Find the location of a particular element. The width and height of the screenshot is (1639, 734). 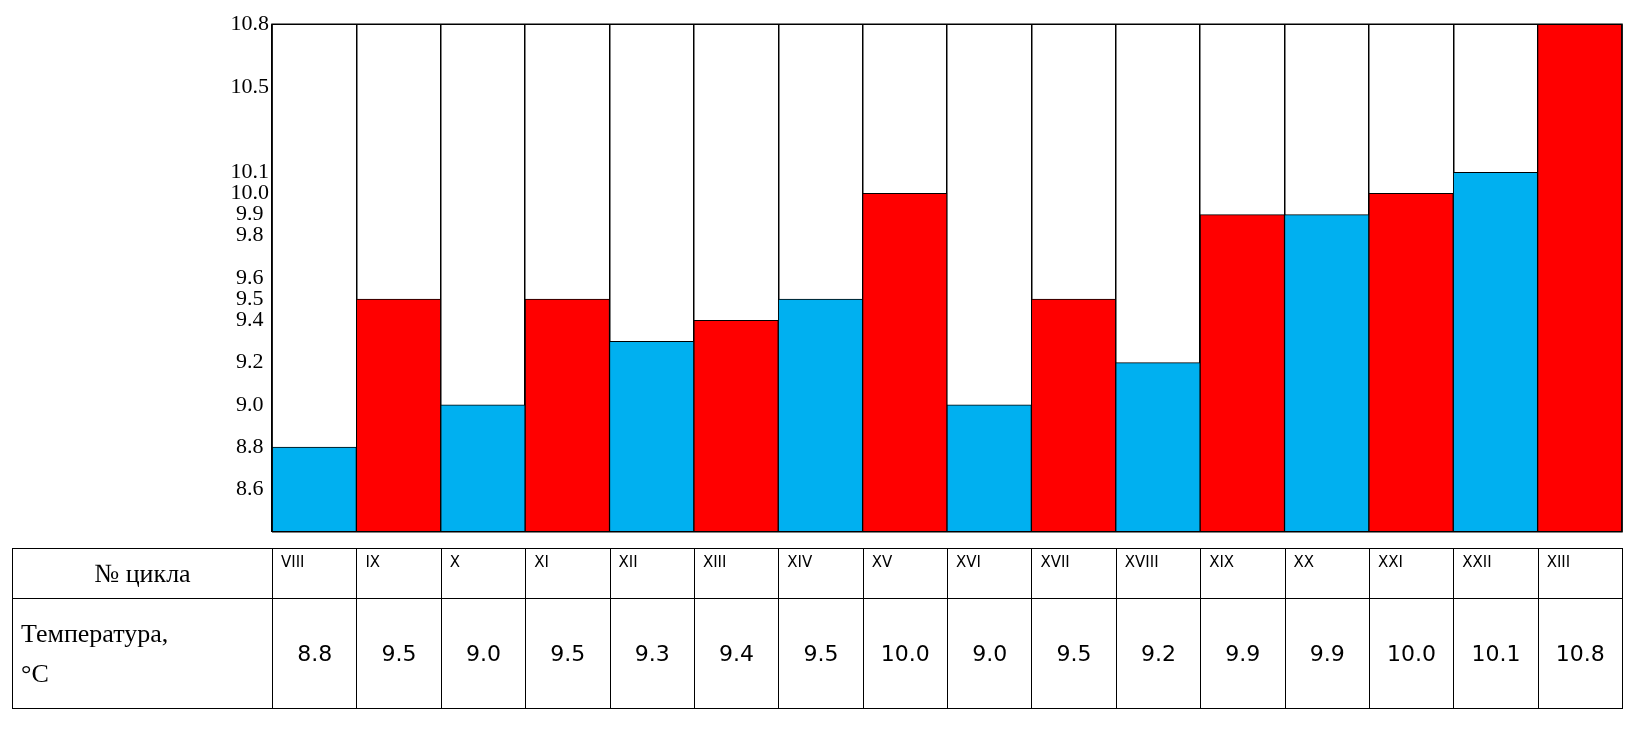

x-tick-label: IX is located at coordinates (399, 573).